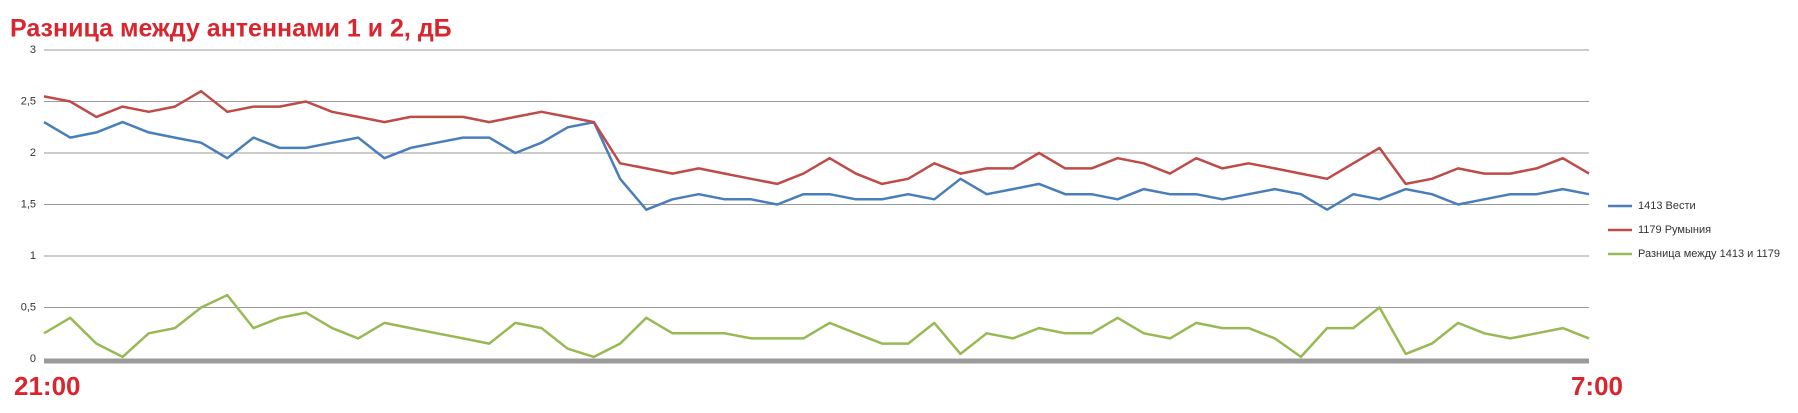 This screenshot has width=1798, height=413. What do you see at coordinates (47, 386) in the screenshot?
I see `x-tick-label: 21:00` at bounding box center [47, 386].